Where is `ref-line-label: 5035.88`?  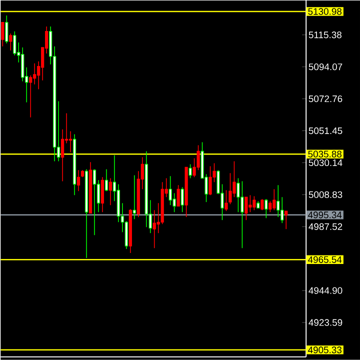 ref-line-label: 5035.88 is located at coordinates (325, 154).